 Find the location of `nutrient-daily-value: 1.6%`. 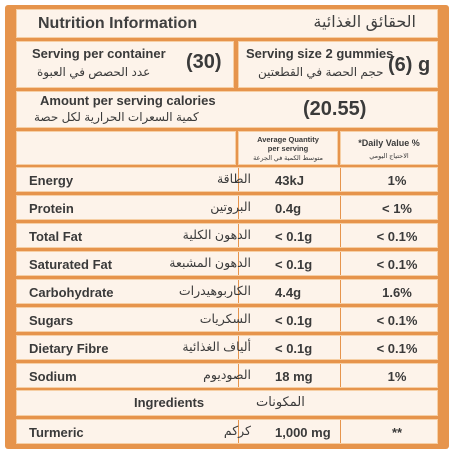

nutrient-daily-value: 1.6% is located at coordinates (397, 292).